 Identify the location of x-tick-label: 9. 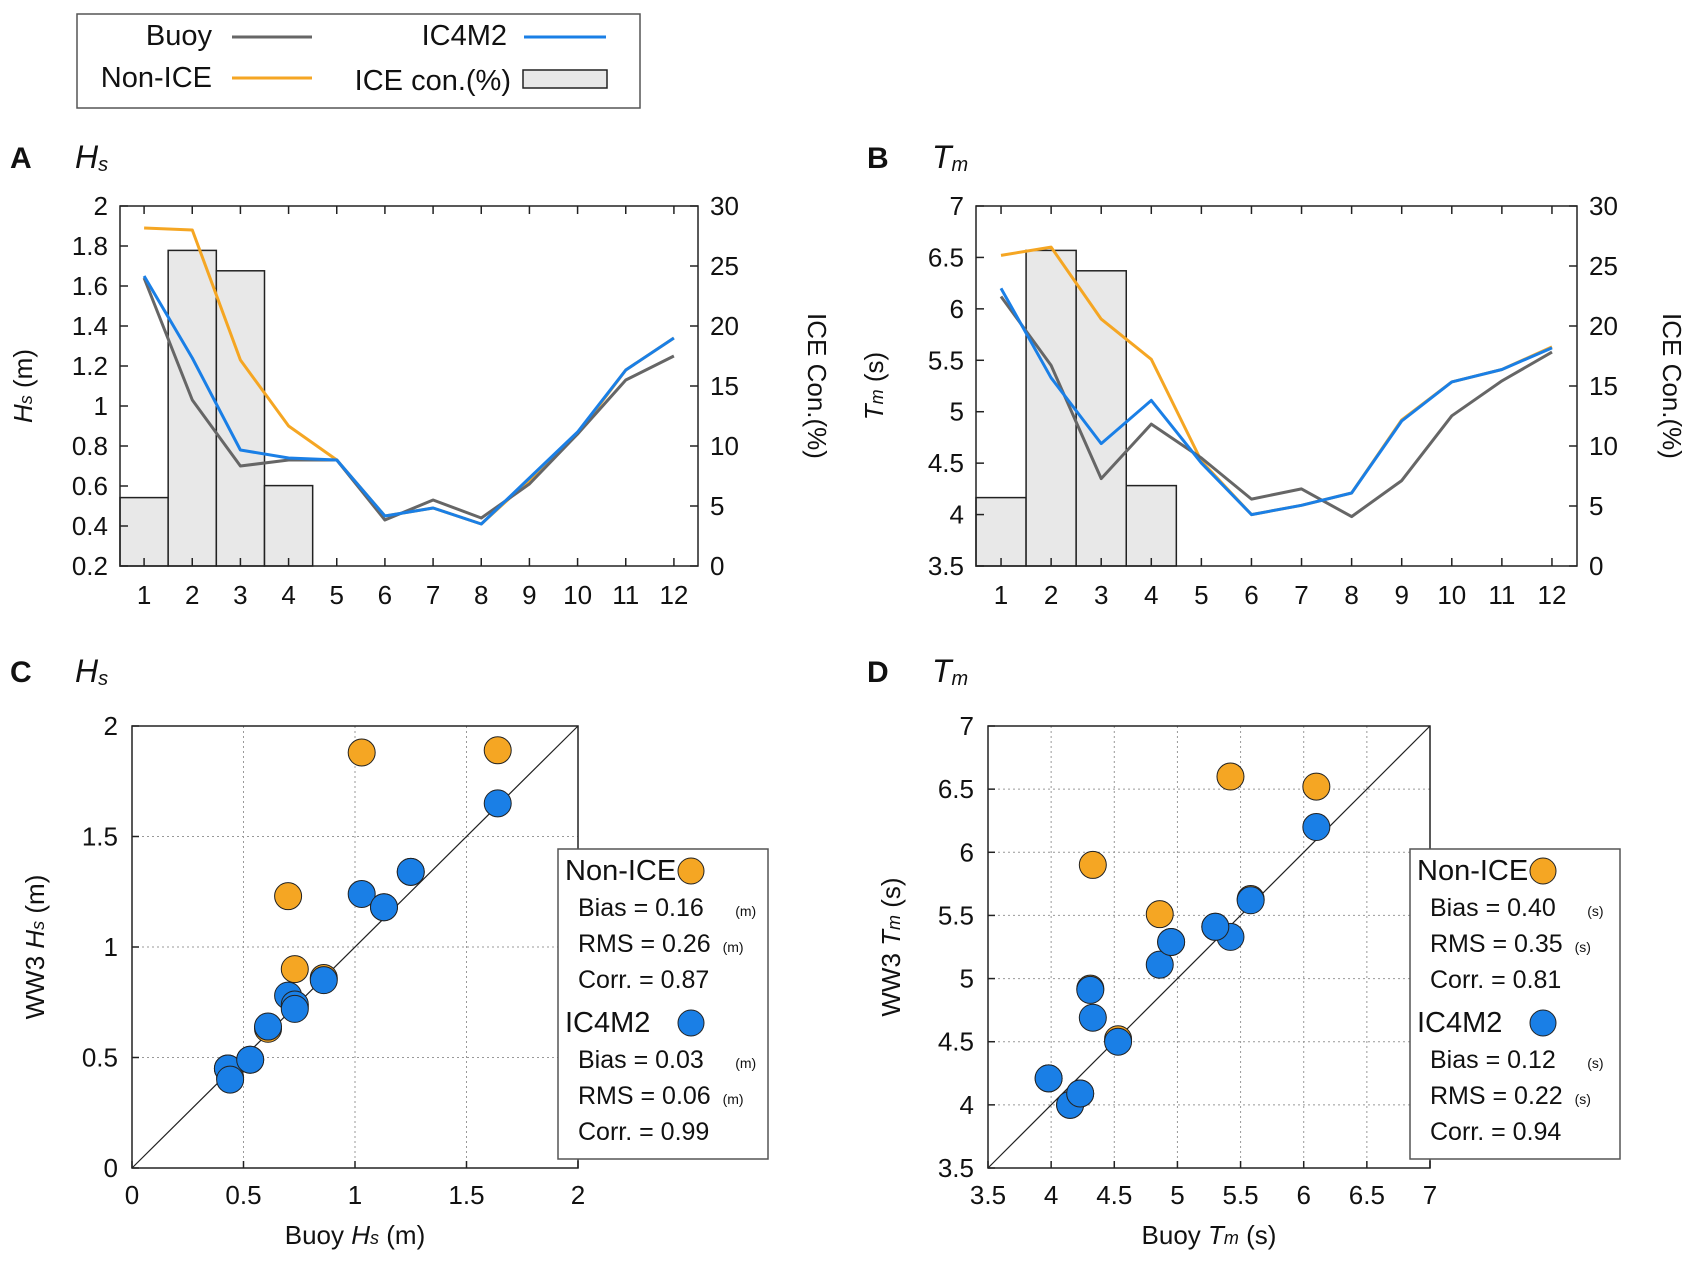
(529, 595).